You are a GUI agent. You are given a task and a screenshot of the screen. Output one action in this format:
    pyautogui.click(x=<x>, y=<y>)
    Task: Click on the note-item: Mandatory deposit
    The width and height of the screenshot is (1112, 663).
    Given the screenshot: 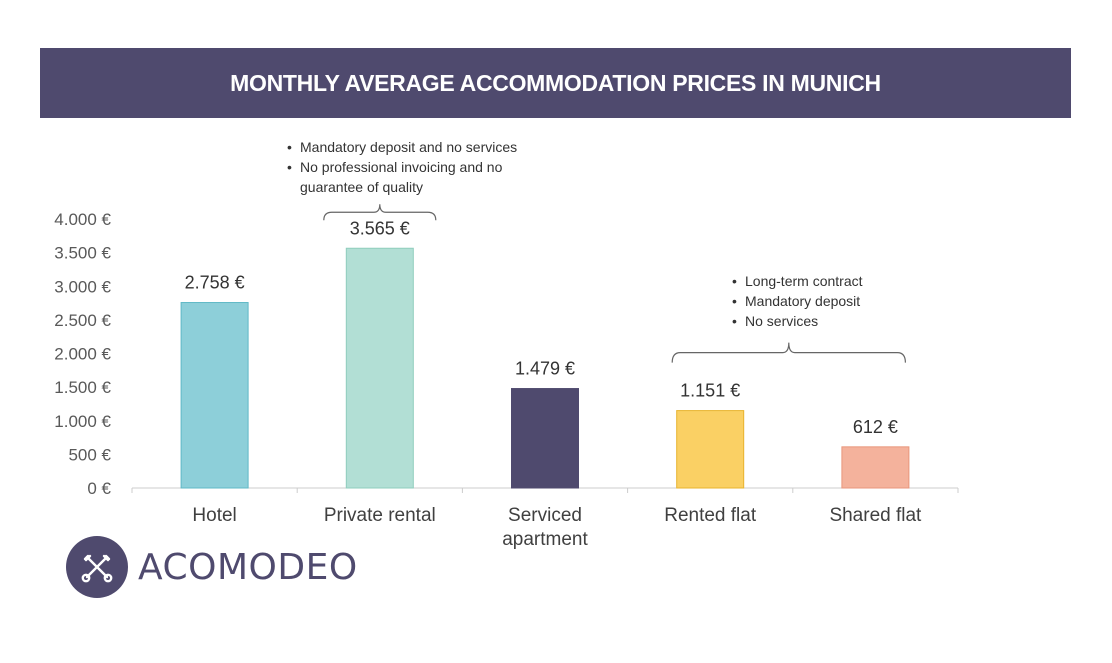 What is the action you would take?
    pyautogui.click(x=829, y=301)
    